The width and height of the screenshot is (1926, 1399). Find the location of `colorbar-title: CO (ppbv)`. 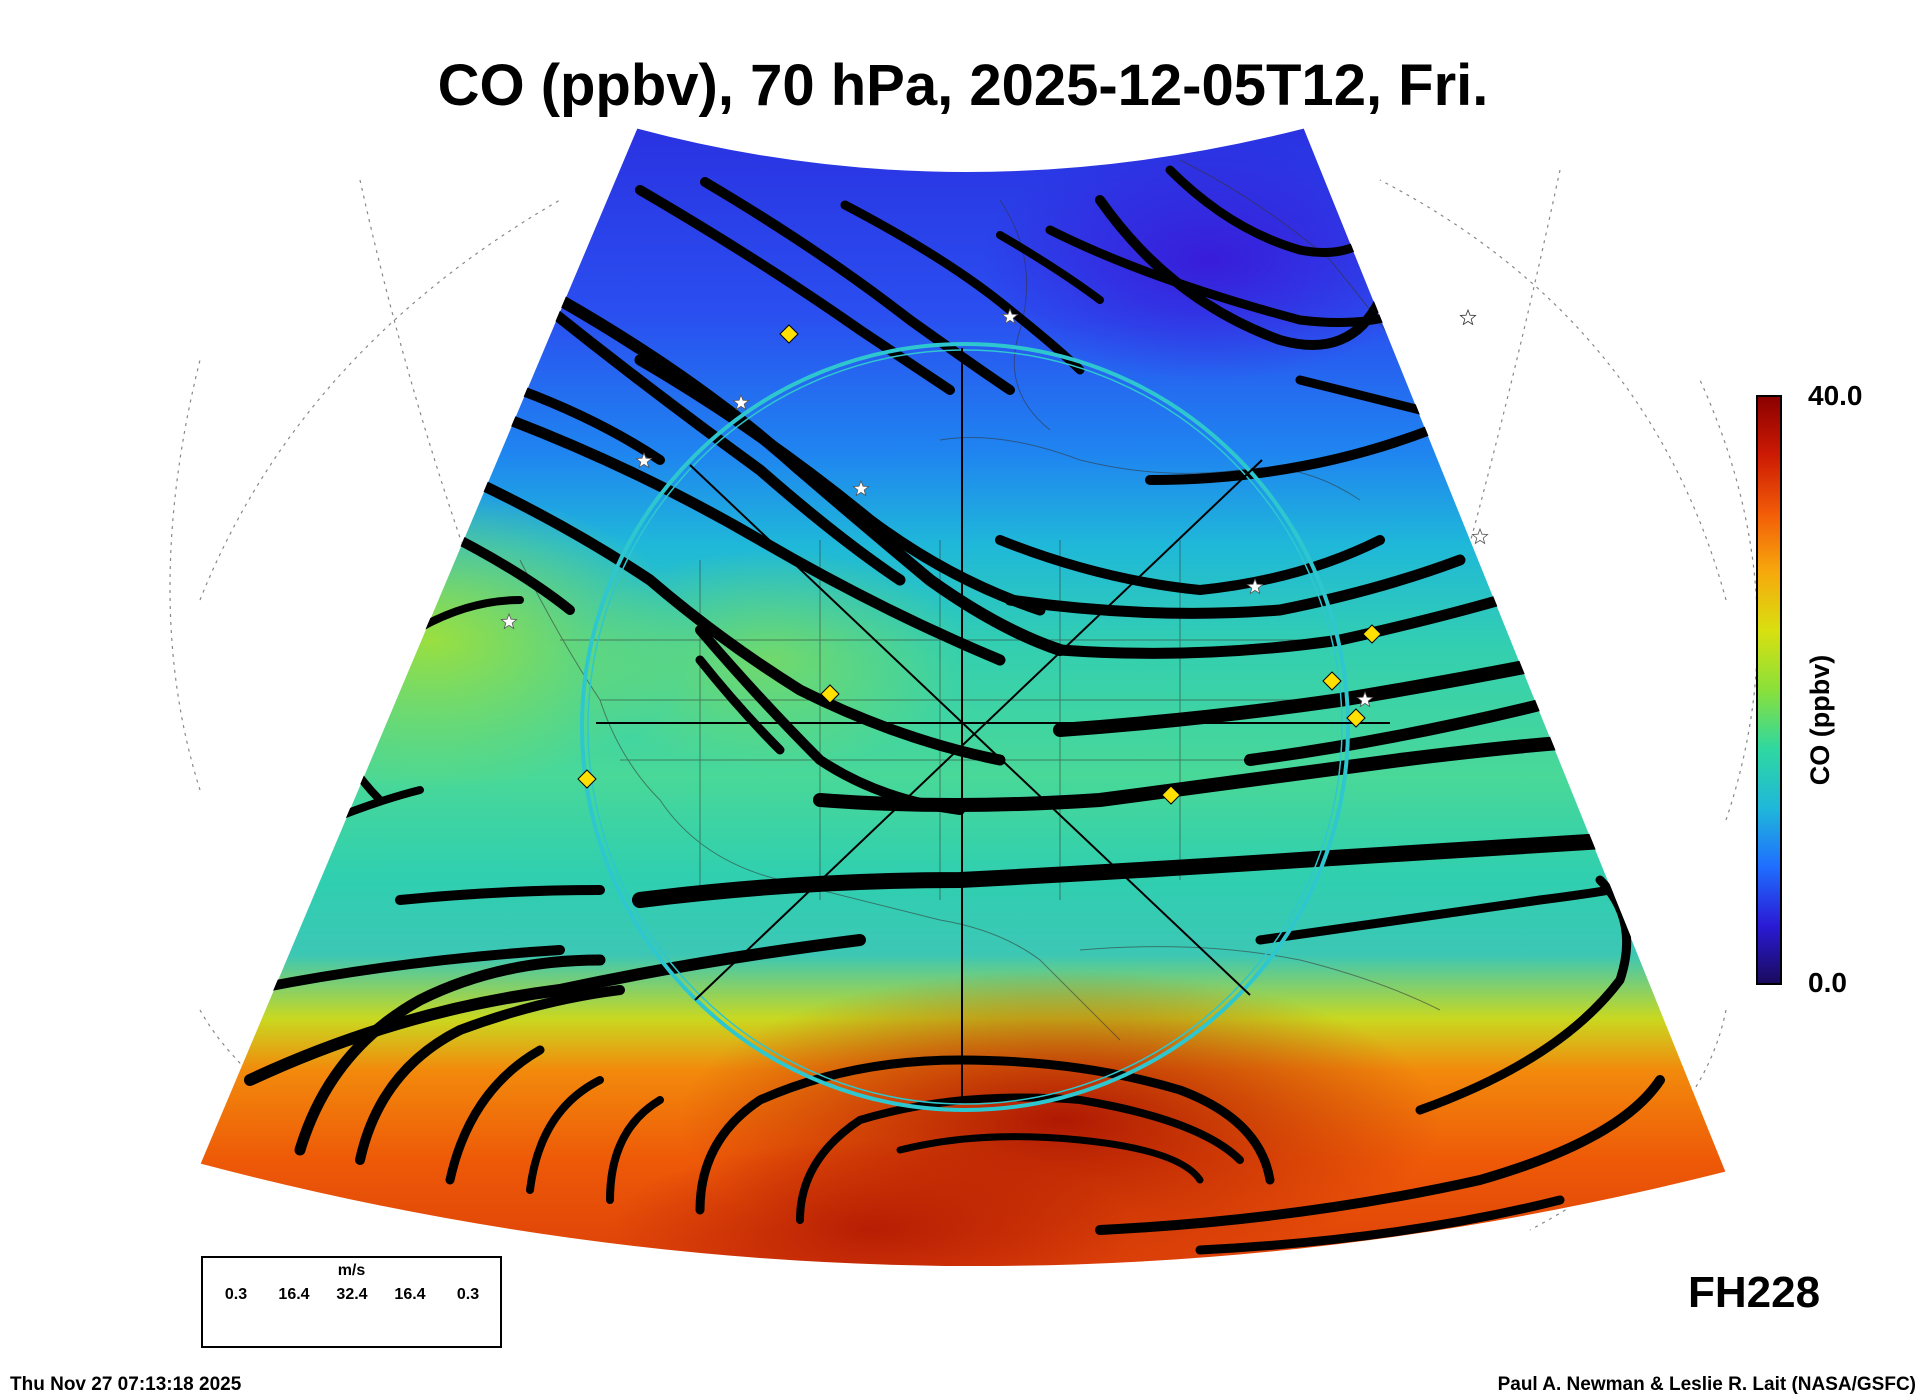

colorbar-title: CO (ppbv) is located at coordinates (1819, 720).